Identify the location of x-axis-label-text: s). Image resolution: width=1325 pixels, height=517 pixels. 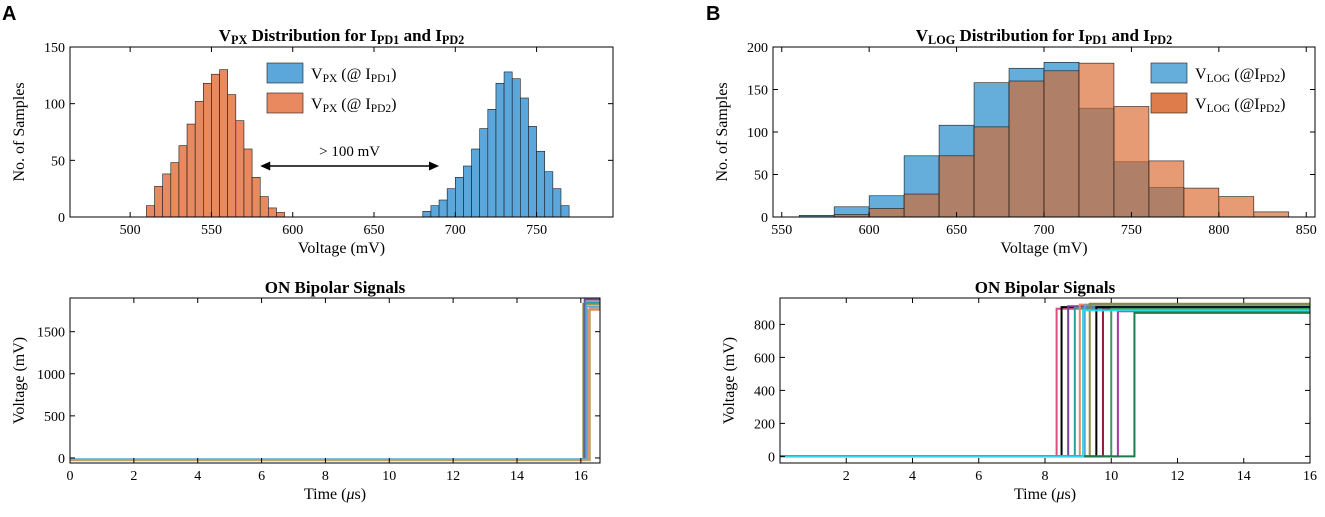
(1071, 494).